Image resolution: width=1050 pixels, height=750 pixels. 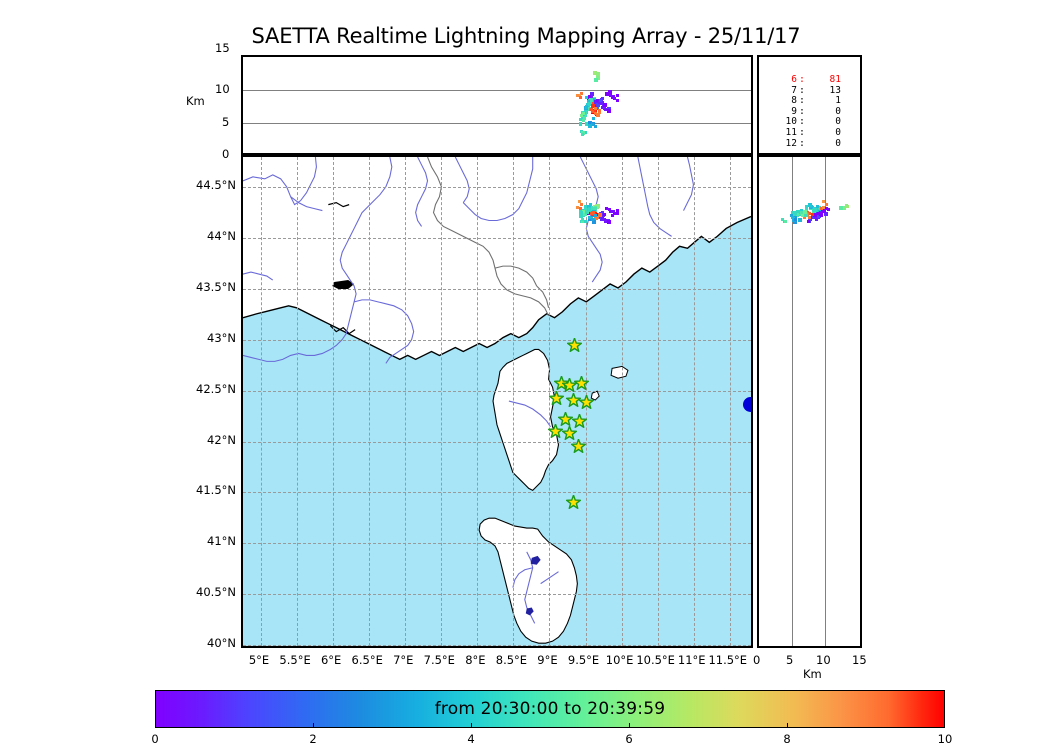 What do you see at coordinates (757, 660) in the screenshot?
I see `side-xtick-0: 0` at bounding box center [757, 660].